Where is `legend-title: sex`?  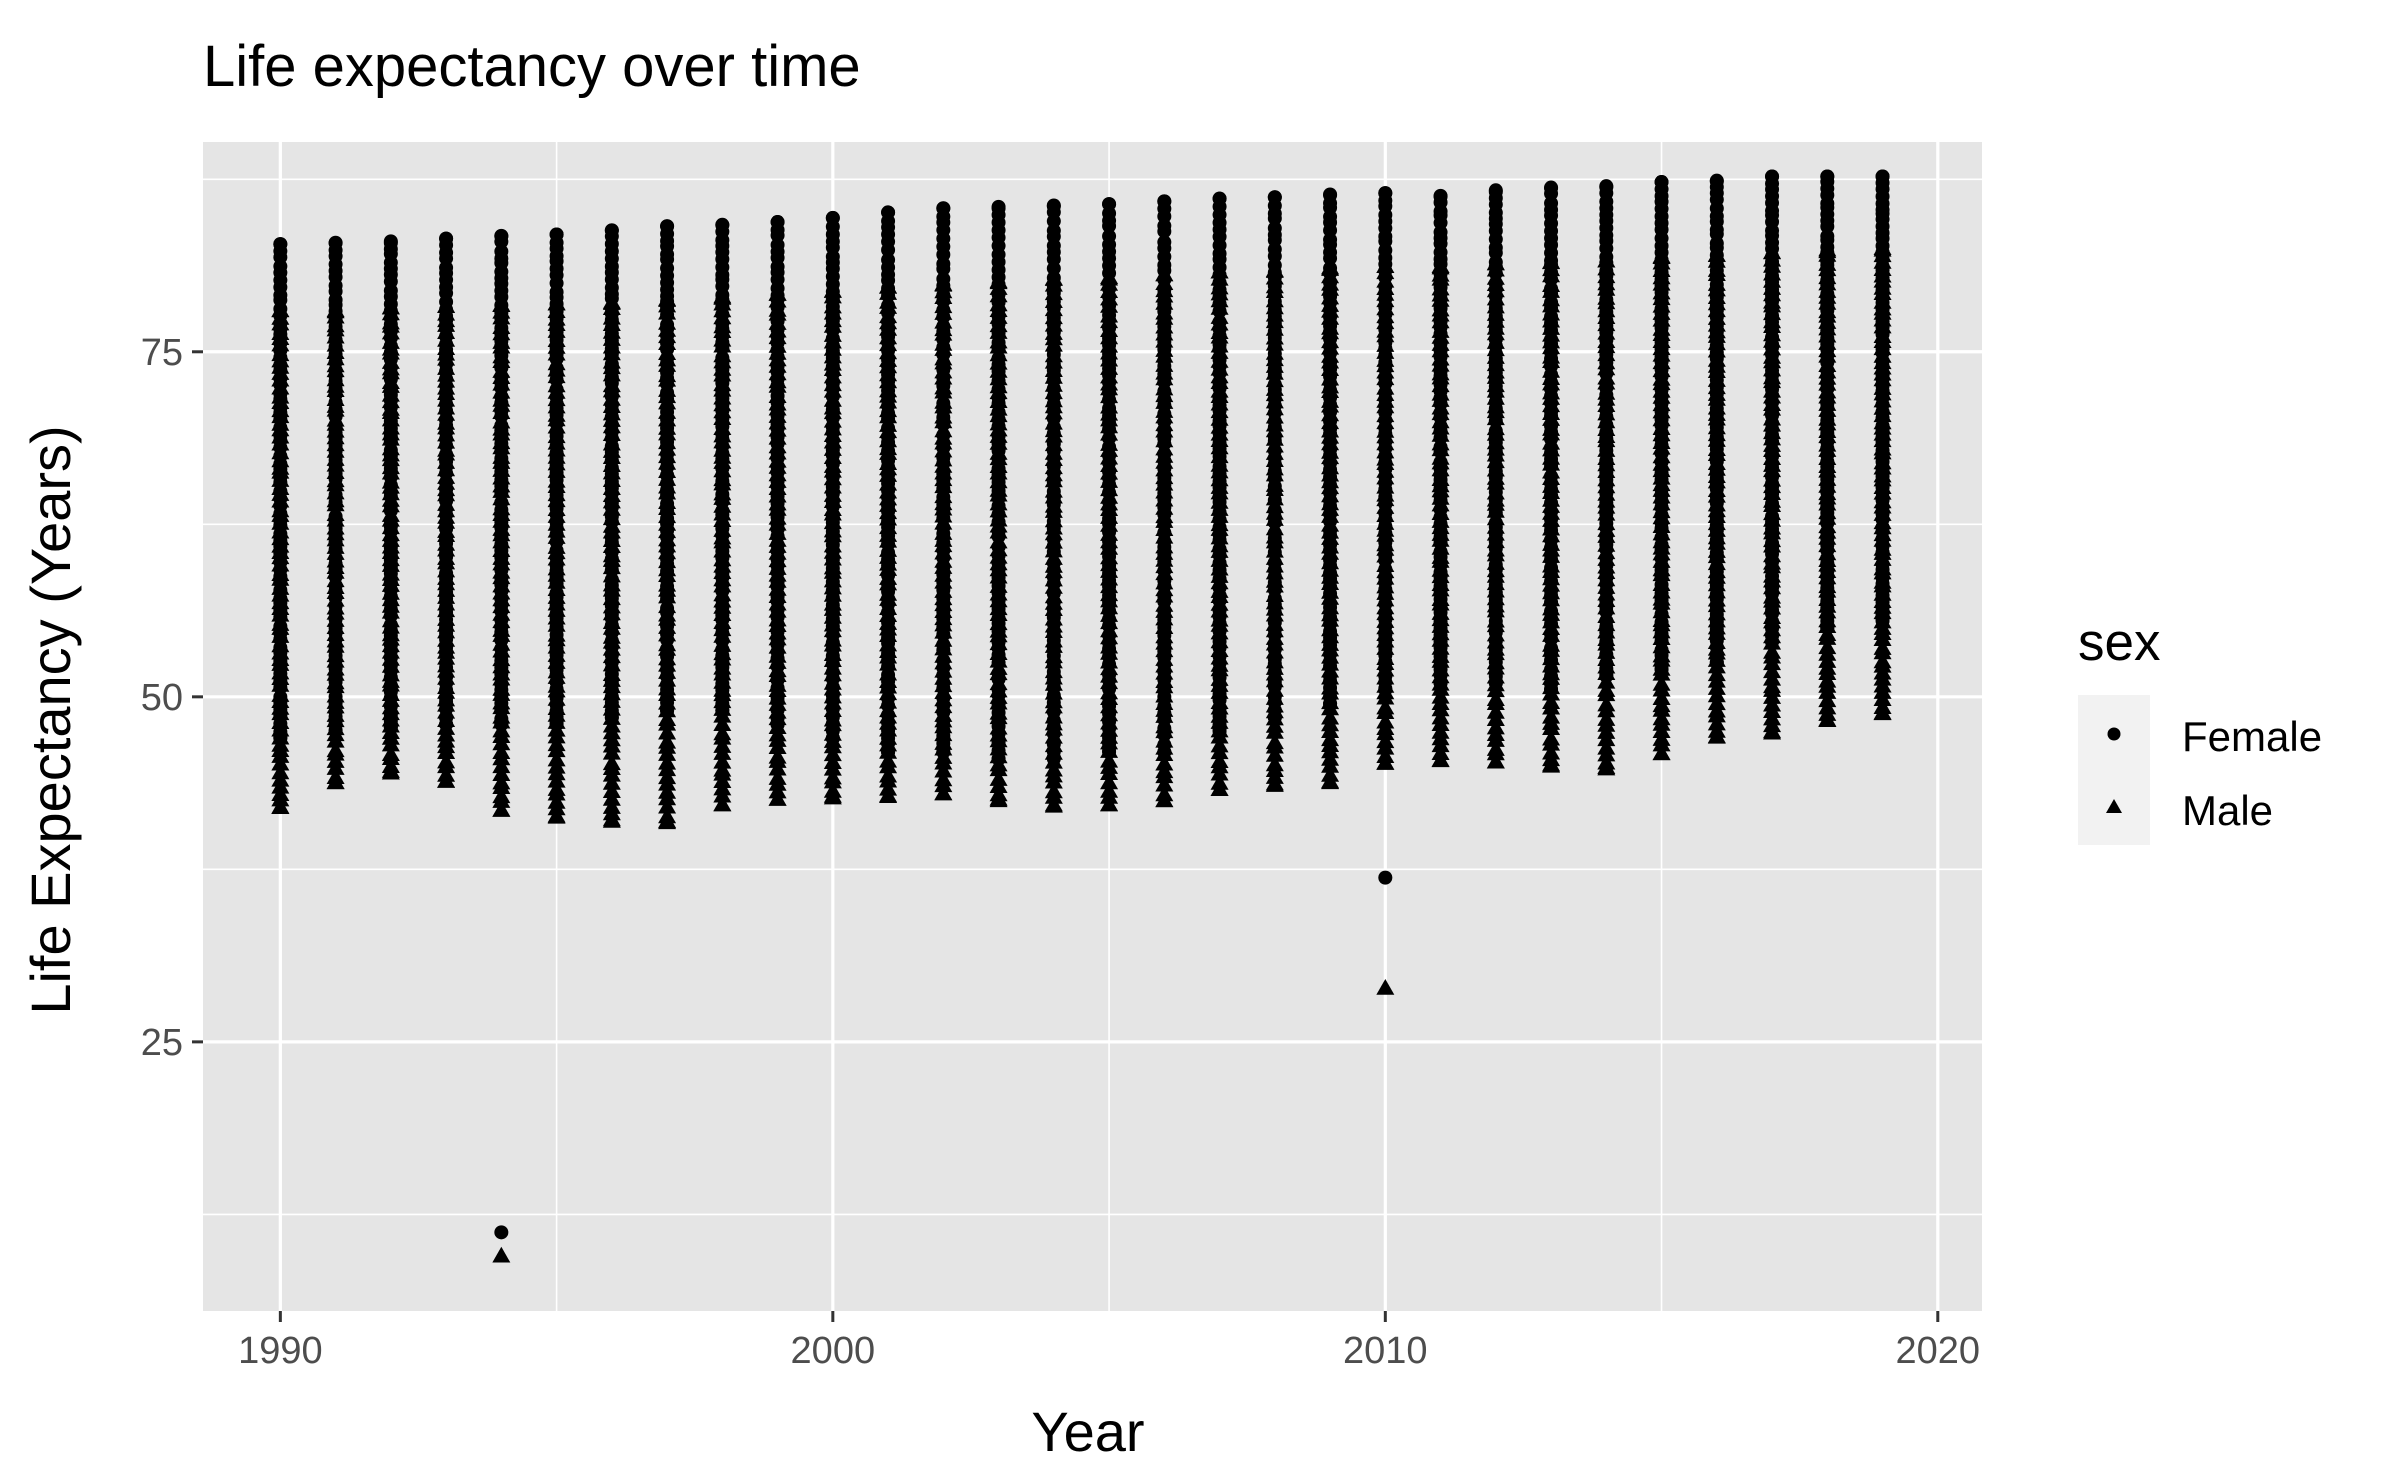
legend-title: sex is located at coordinates (2119, 642).